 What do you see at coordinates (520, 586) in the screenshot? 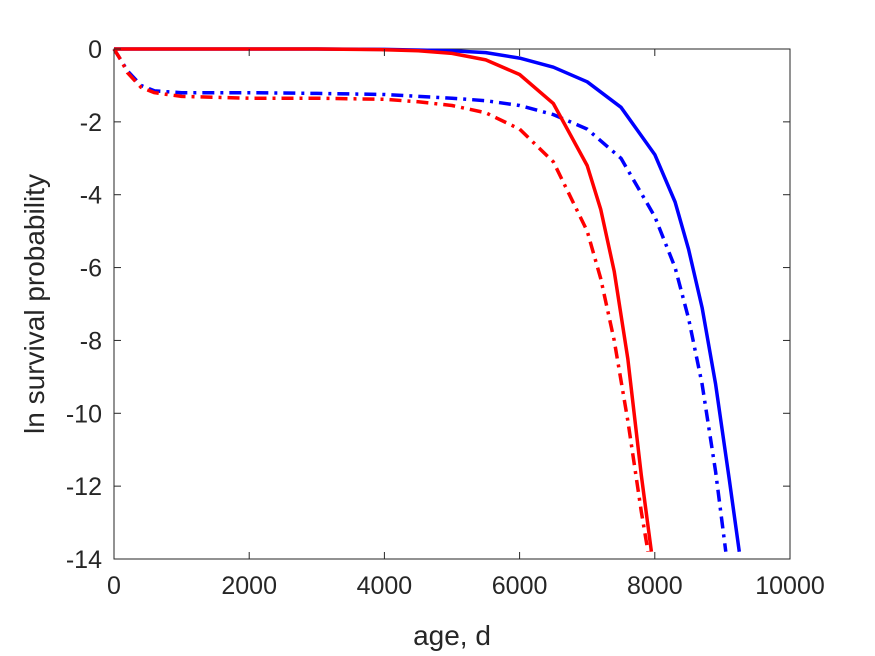
I see `x-tick-label: 6000` at bounding box center [520, 586].